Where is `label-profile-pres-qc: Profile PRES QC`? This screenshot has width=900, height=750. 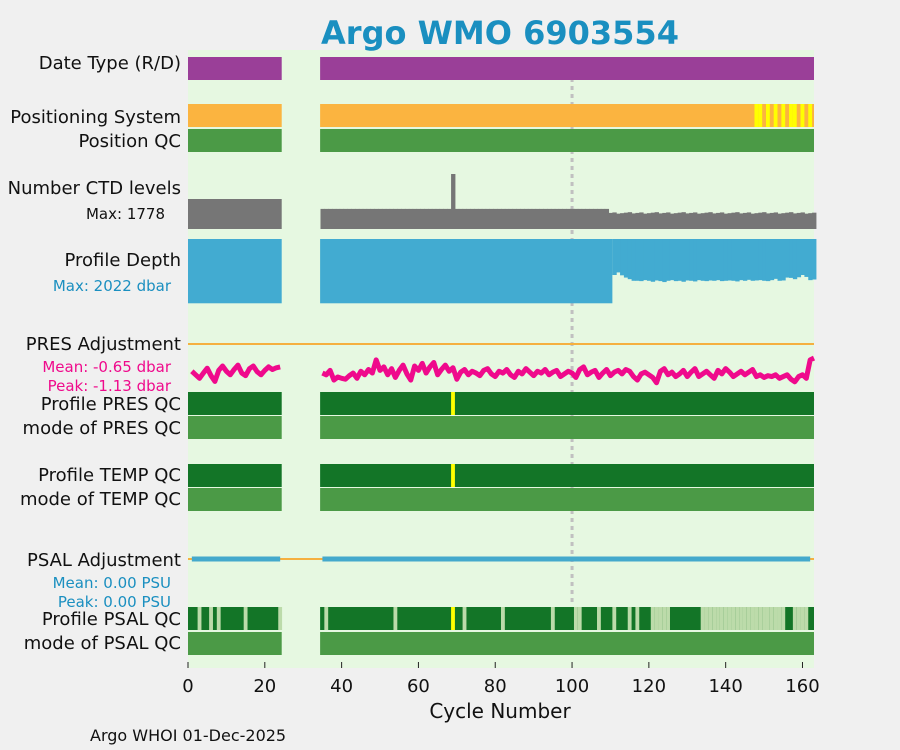
label-profile-pres-qc: Profile PRES QC is located at coordinates (111, 404).